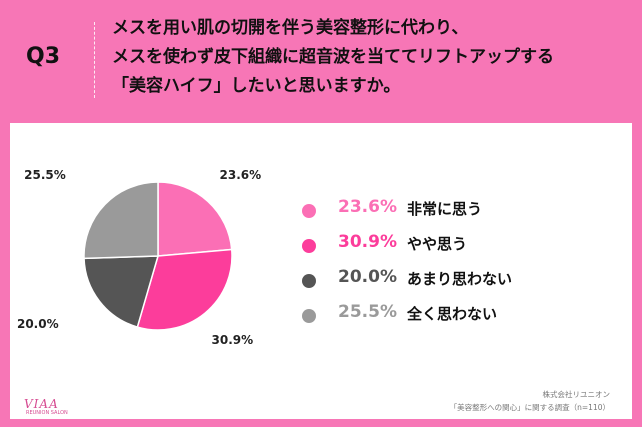 This screenshot has height=427, width=642. Describe the element at coordinates (232, 340) in the screenshot. I see `slice-value-label: 30.9%` at that location.